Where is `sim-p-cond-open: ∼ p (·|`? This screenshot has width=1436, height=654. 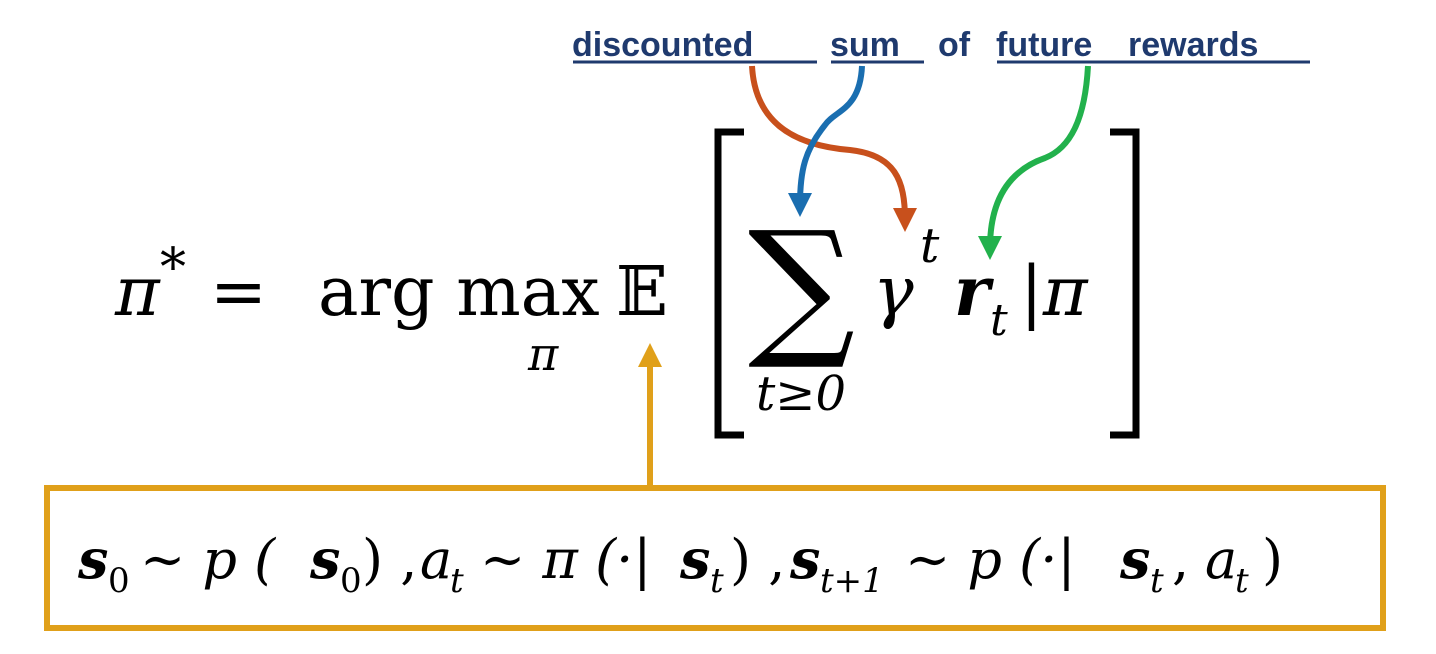 sim-p-cond-open: ∼ p (·| is located at coordinates (990, 559).